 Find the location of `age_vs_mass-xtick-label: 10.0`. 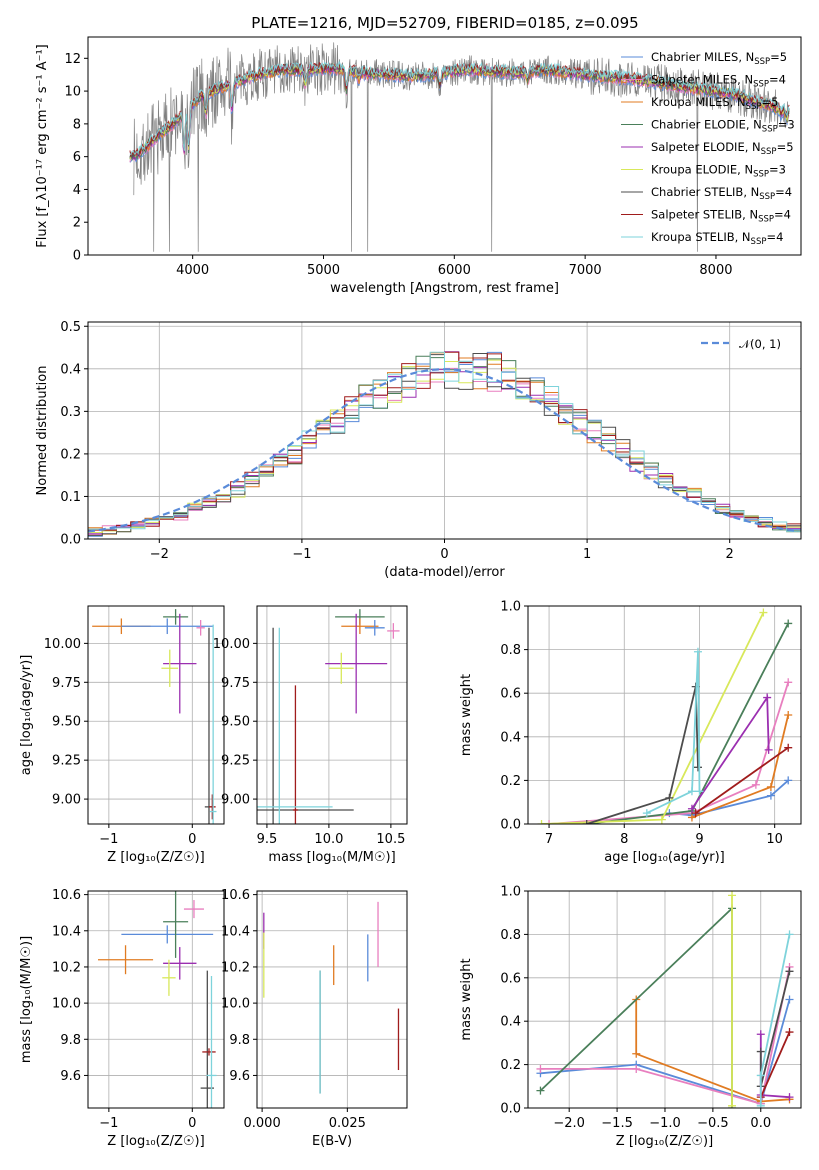

age_vs_mass-xtick-label: 10.0 is located at coordinates (328, 839).